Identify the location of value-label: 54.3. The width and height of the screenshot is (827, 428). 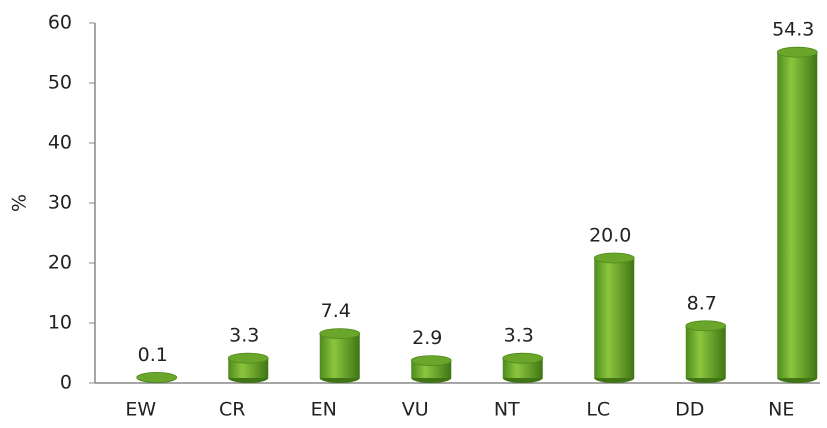
(793, 30).